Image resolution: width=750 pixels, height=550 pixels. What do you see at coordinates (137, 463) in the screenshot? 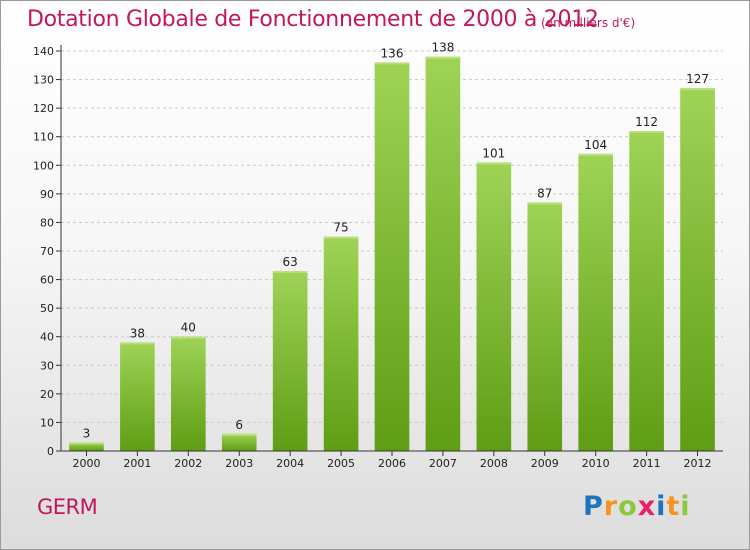
I see `x-tick-label: 2001` at bounding box center [137, 463].